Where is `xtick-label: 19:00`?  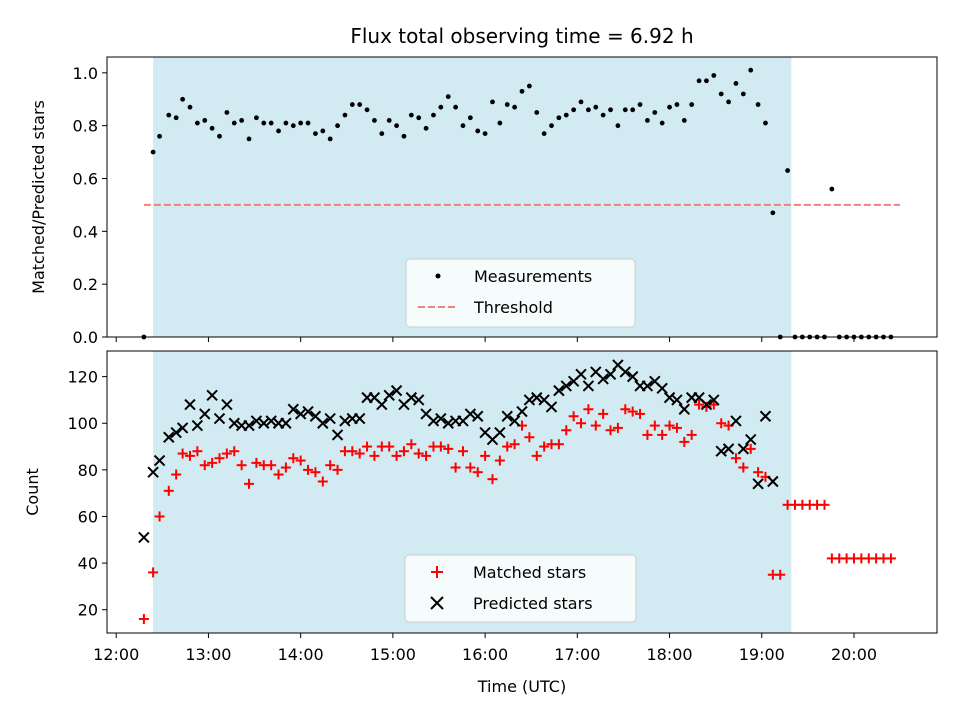
xtick-label: 19:00 is located at coordinates (762, 654).